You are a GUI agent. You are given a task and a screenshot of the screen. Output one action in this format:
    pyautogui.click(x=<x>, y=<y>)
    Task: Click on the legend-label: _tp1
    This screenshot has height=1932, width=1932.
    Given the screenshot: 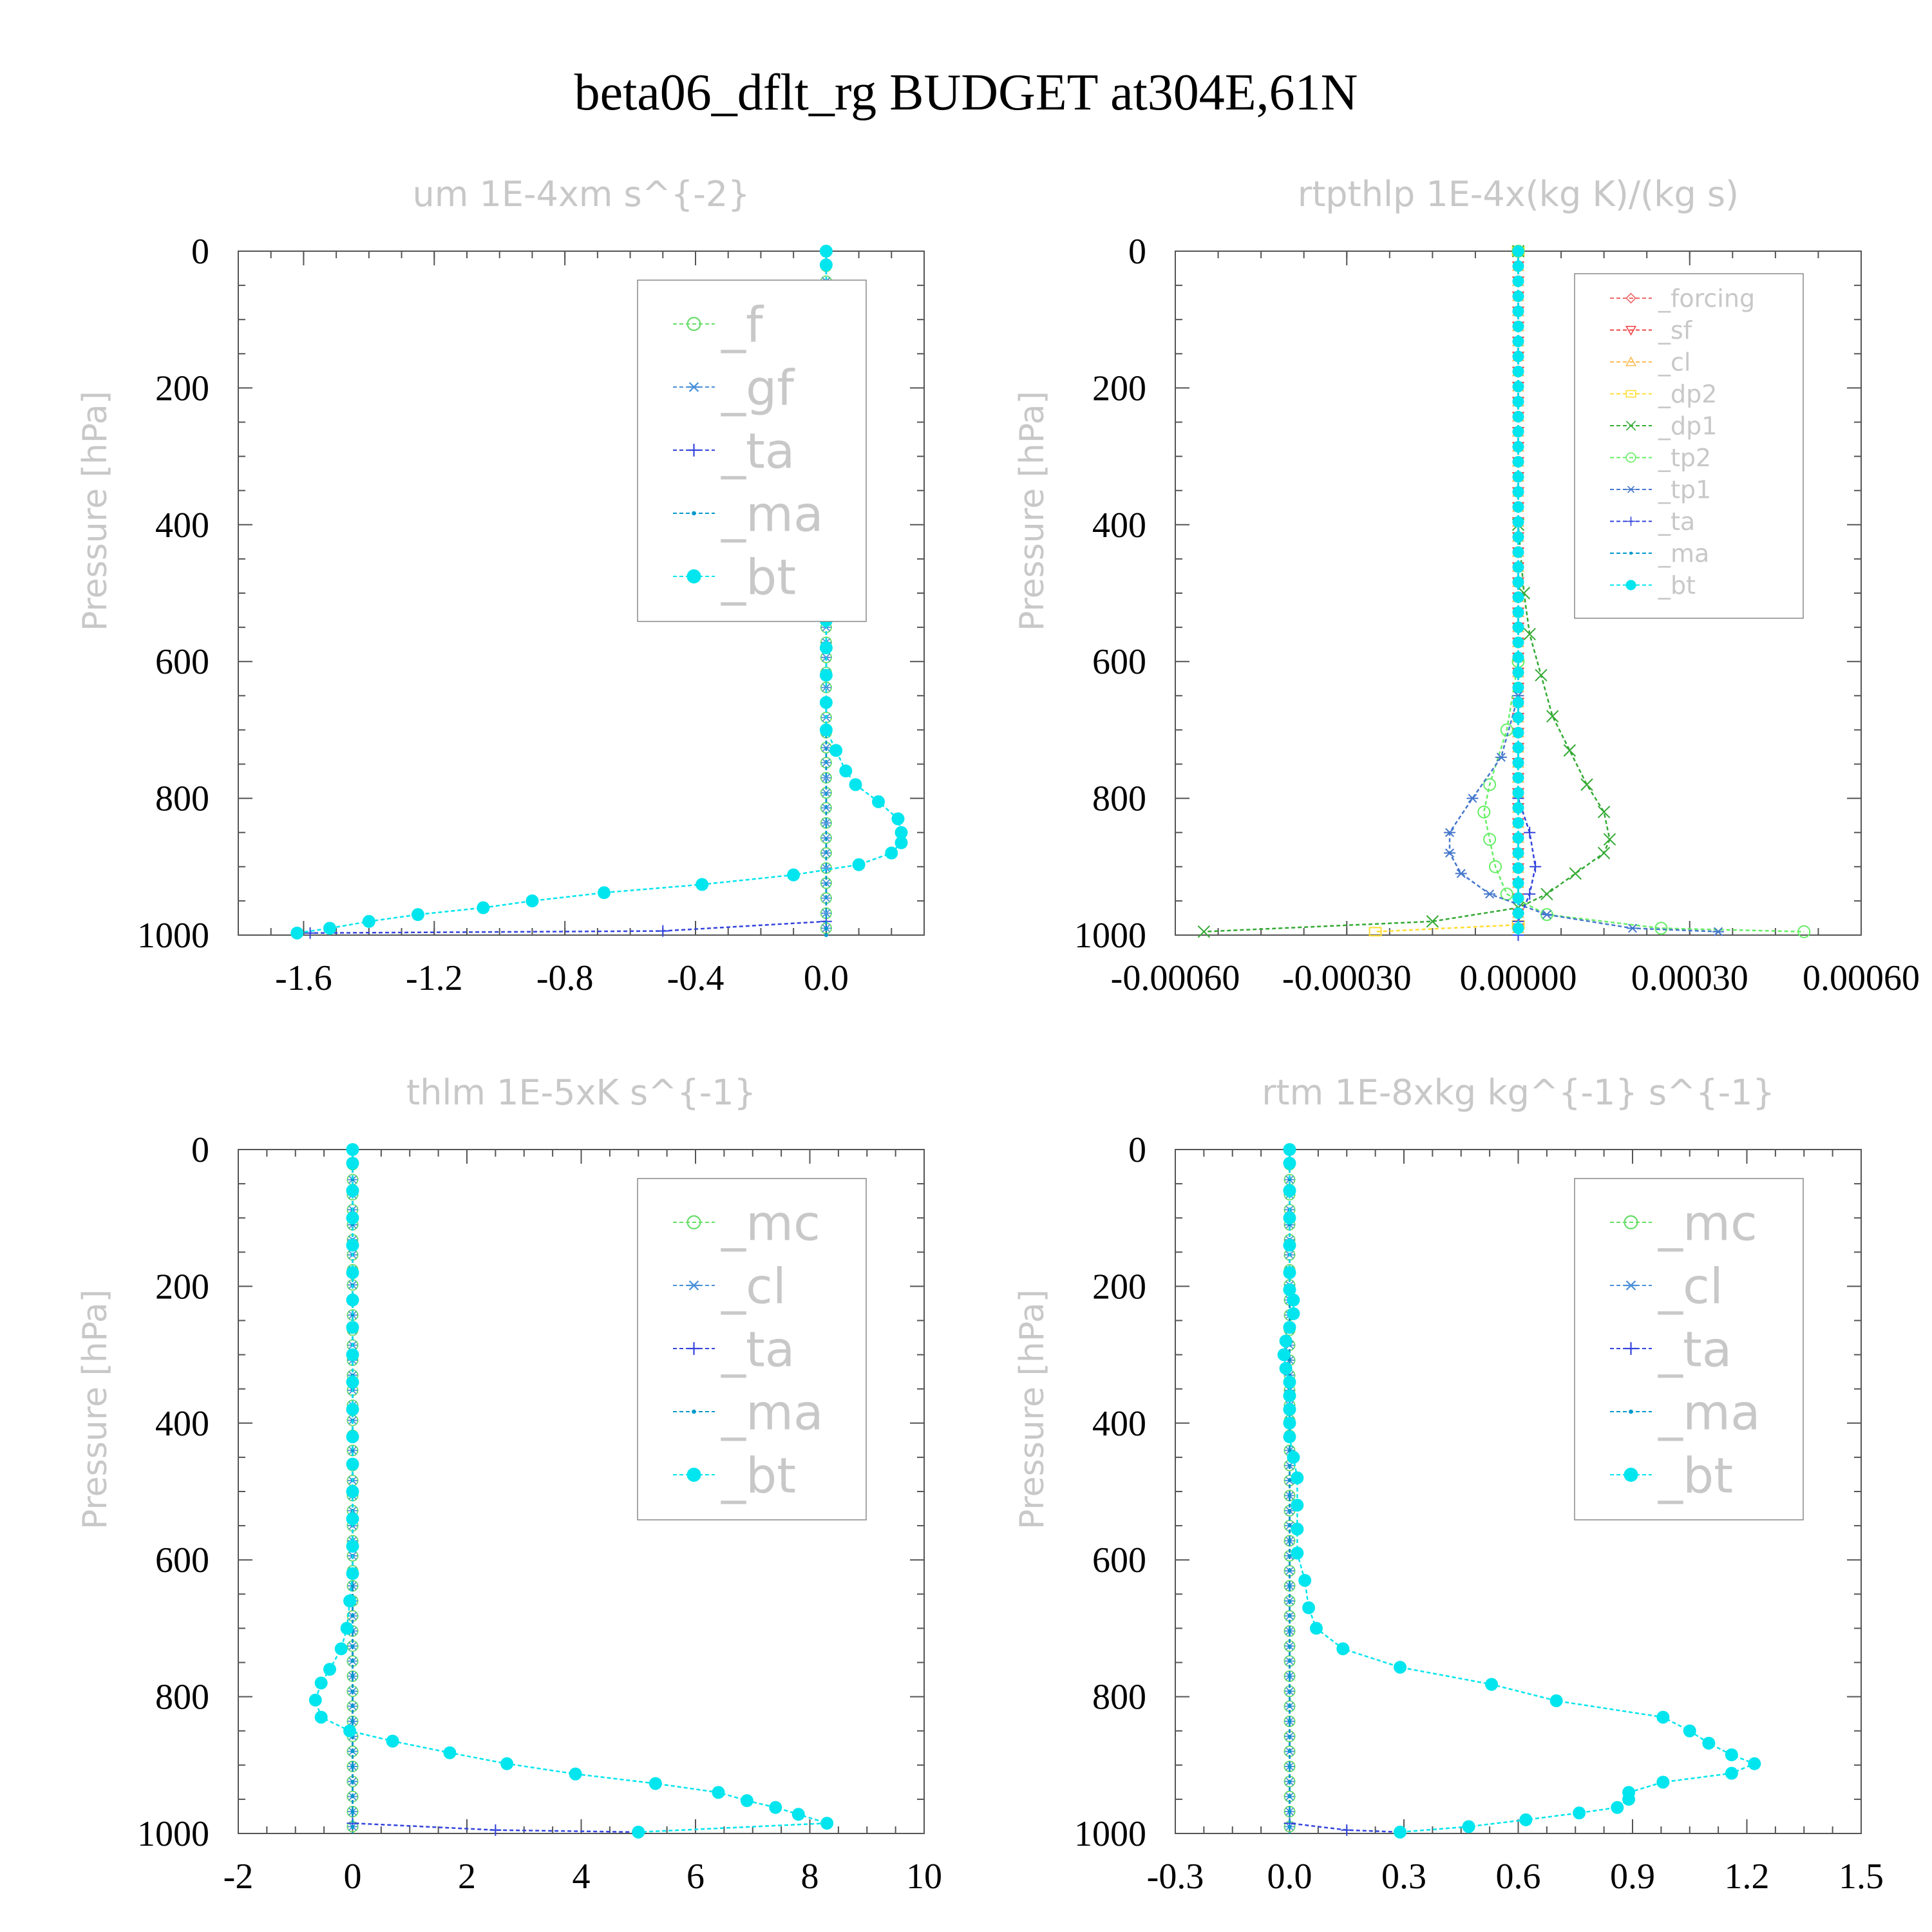 What is the action you would take?
    pyautogui.click(x=1684, y=490)
    